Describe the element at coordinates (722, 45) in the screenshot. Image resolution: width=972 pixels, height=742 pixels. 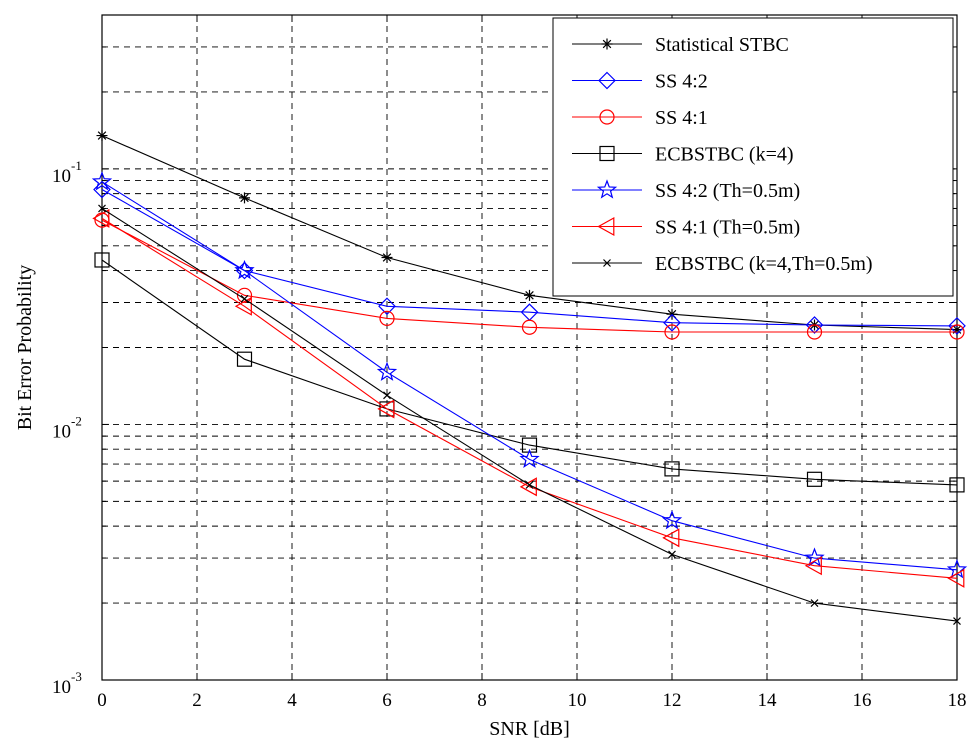
I see `legend-label: Statistical STBC` at that location.